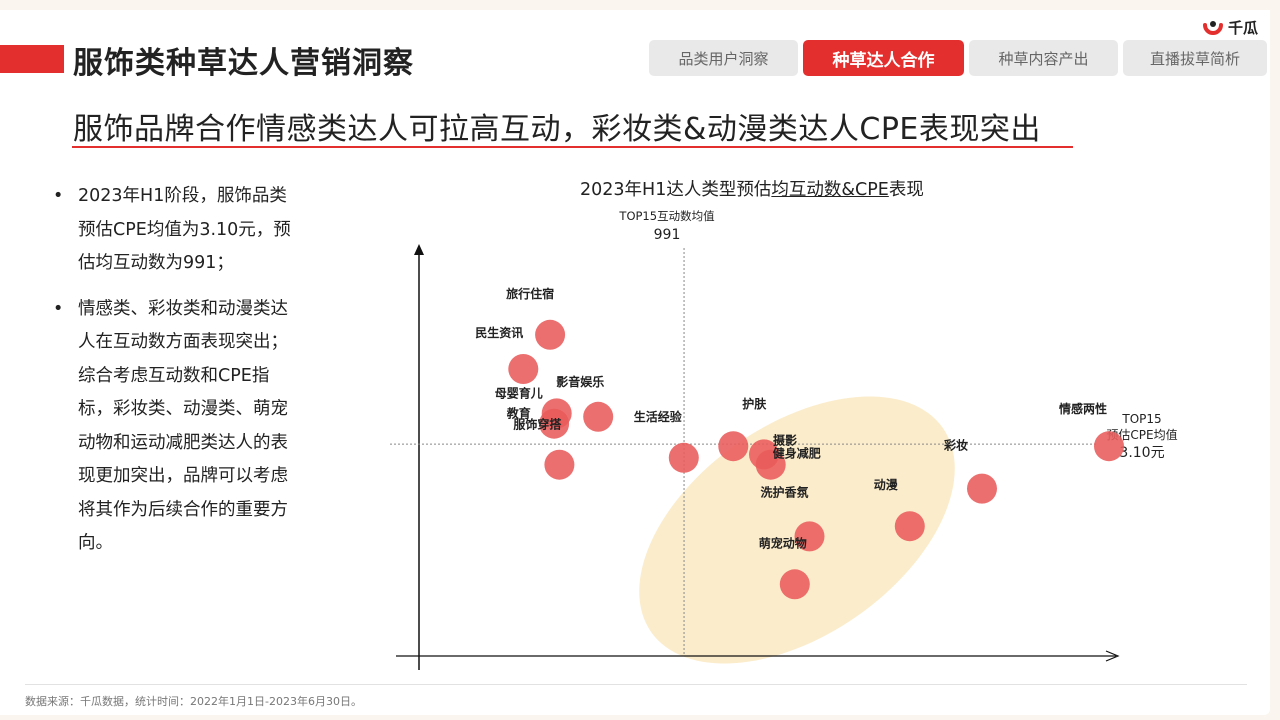  I want to click on point-label: 生活经验, so click(658, 416).